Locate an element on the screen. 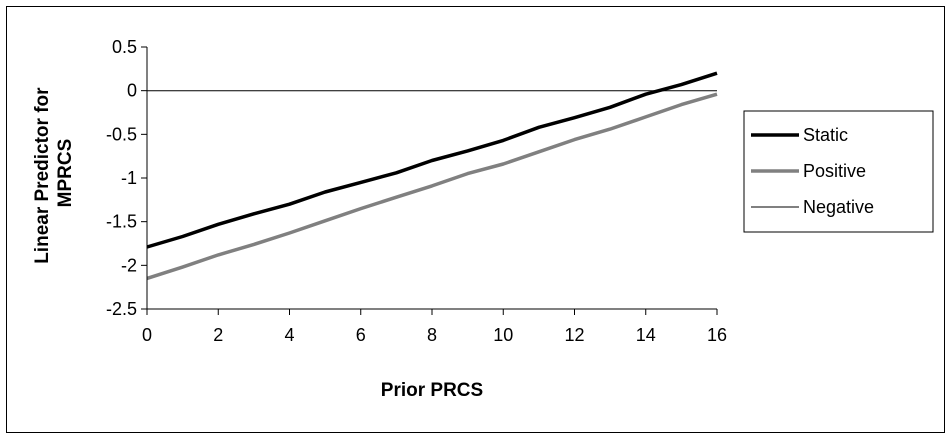 The image size is (951, 439). x-tick-label: 10 is located at coordinates (503, 335).